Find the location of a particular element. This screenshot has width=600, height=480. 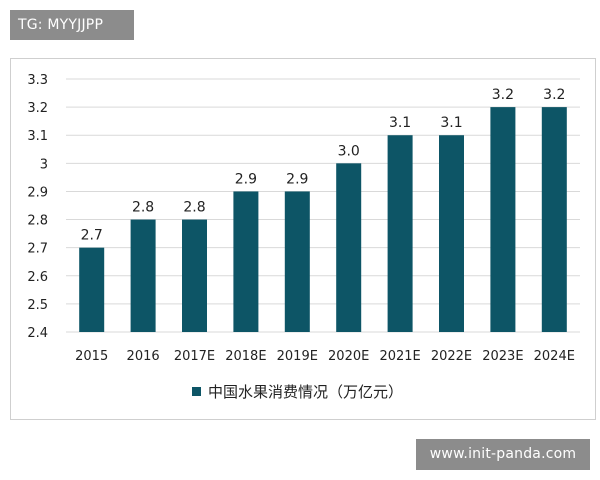

x-tick-label: 2018E is located at coordinates (245, 356).